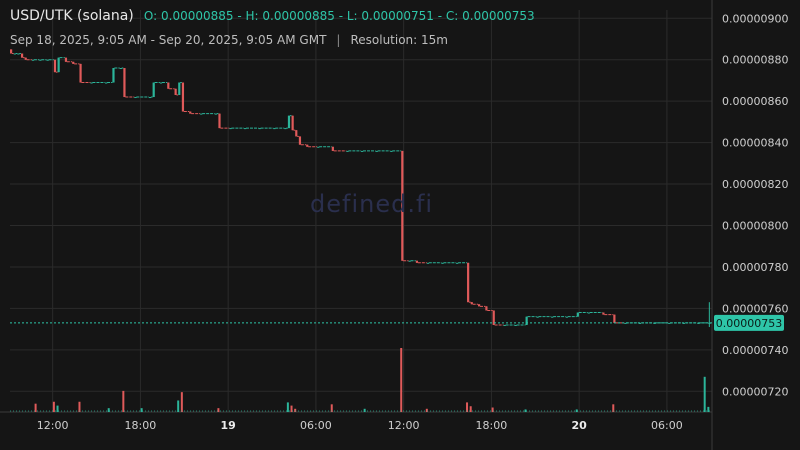 The height and width of the screenshot is (450, 800). I want to click on y-tick-label: 0.00000740, so click(755, 350).